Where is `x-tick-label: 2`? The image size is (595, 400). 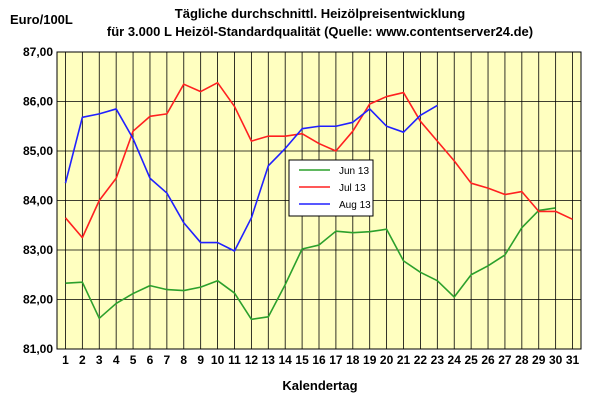 x-tick-label: 2 is located at coordinates (82, 360).